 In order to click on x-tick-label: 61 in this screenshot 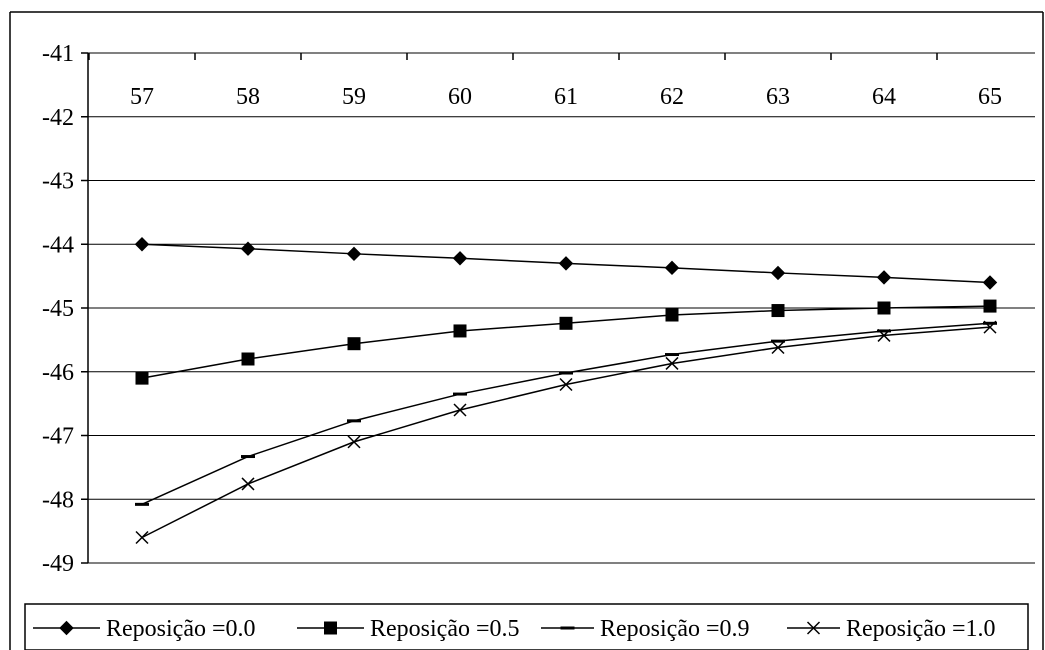, I will do `click(566, 97)`.